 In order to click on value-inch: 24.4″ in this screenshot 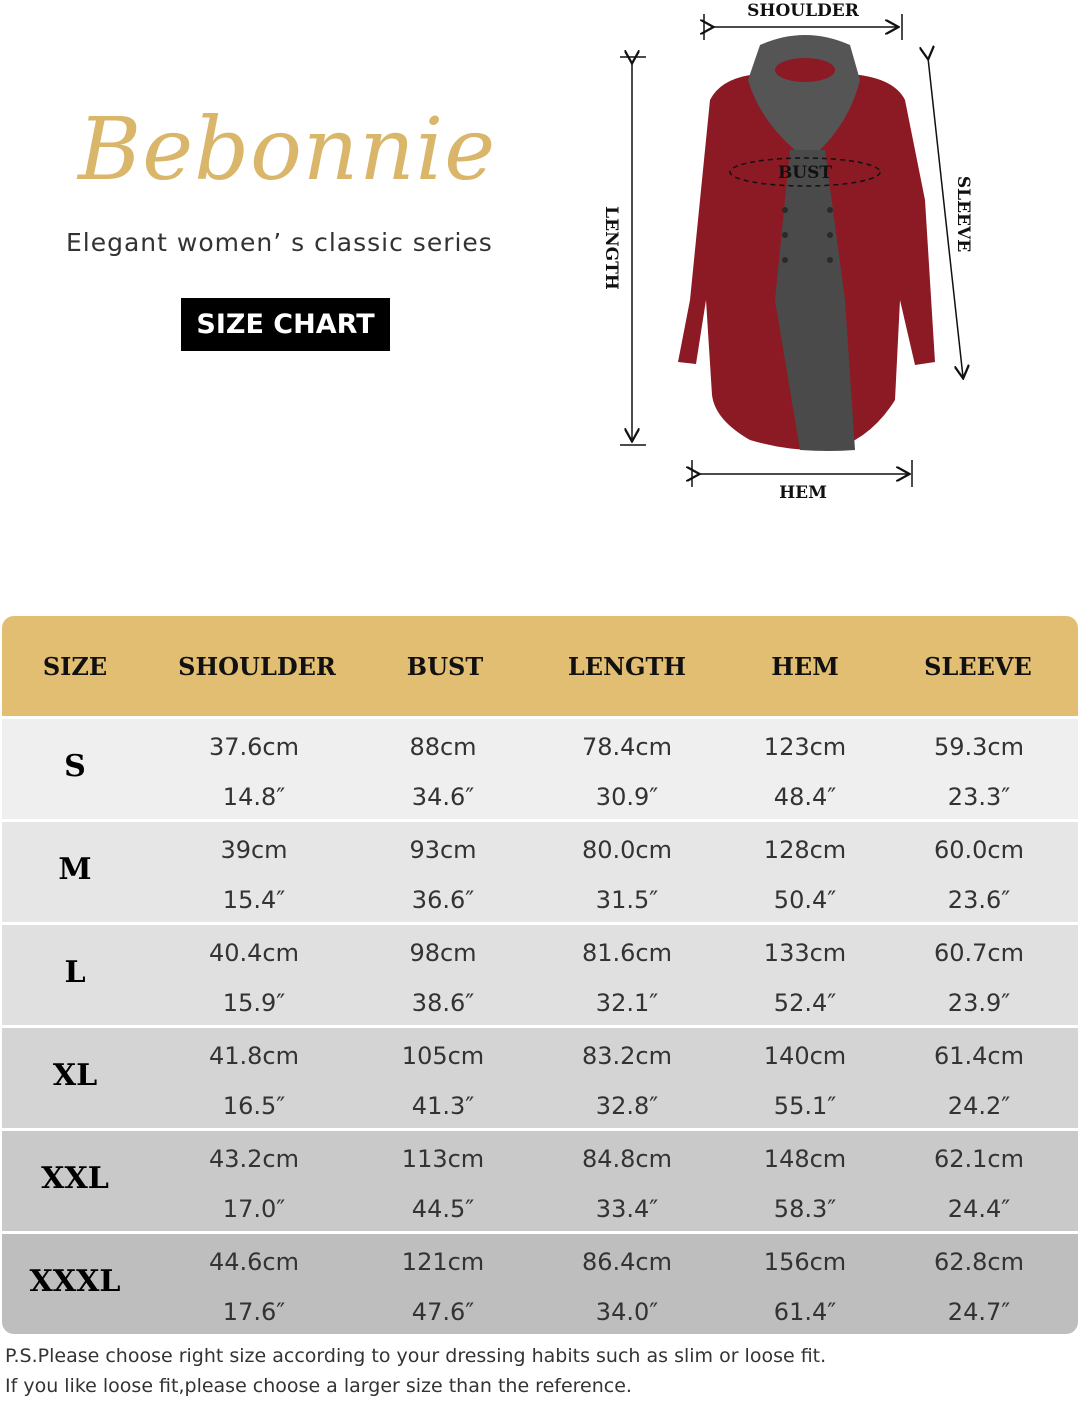, I will do `click(979, 1209)`.